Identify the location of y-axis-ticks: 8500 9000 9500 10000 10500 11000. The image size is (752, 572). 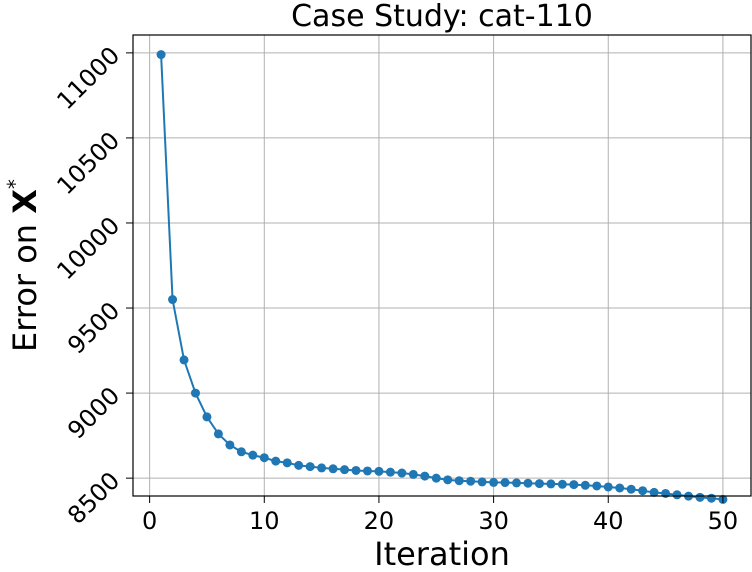
(92, 285).